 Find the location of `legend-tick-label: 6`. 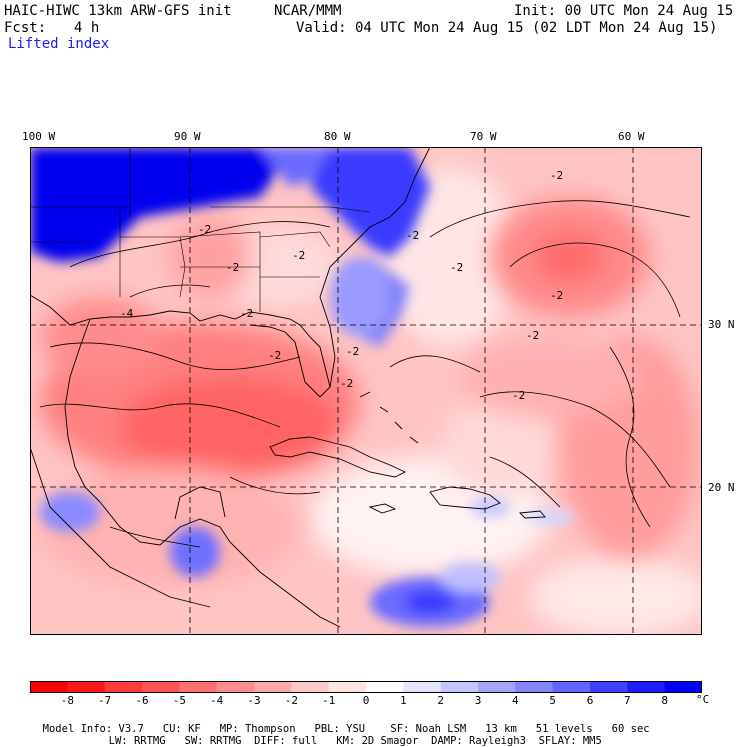

legend-tick-label: 6 is located at coordinates (590, 700).